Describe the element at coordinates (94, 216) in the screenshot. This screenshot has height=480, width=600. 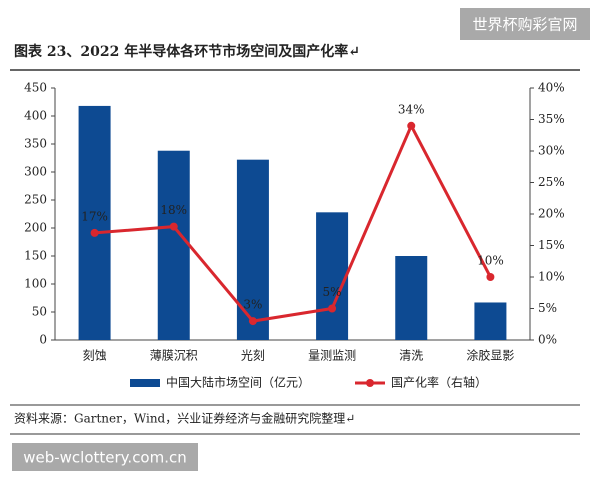
I see `data-label: 17%` at that location.